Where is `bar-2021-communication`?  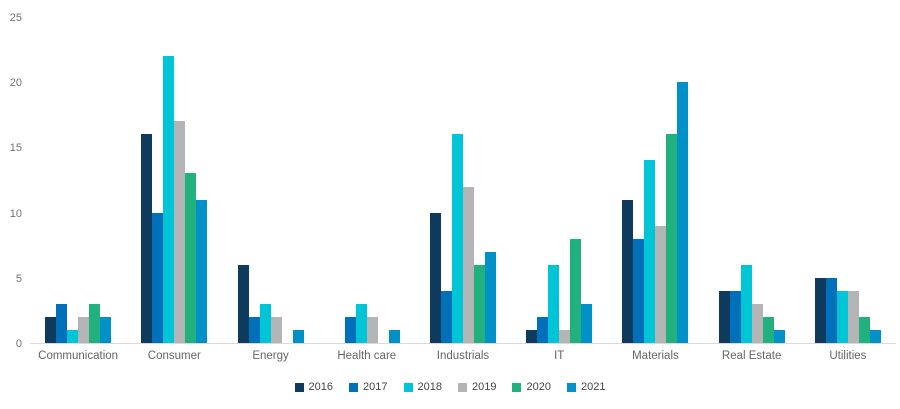 bar-2021-communication is located at coordinates (106, 329).